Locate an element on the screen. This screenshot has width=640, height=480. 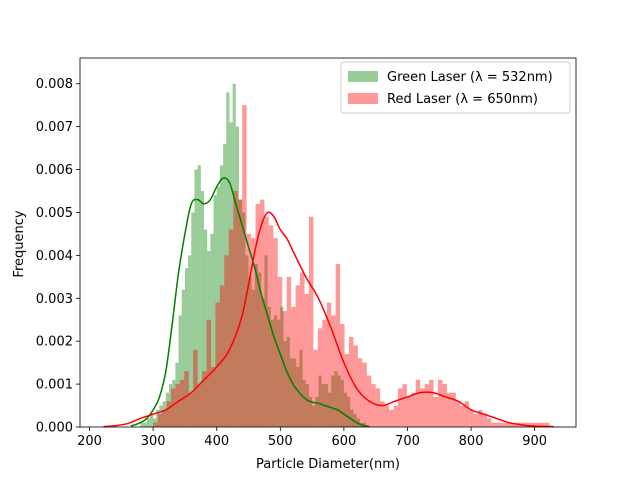
x-ticks: 200 300 400 500 600 700 800 900 is located at coordinates (312, 438).